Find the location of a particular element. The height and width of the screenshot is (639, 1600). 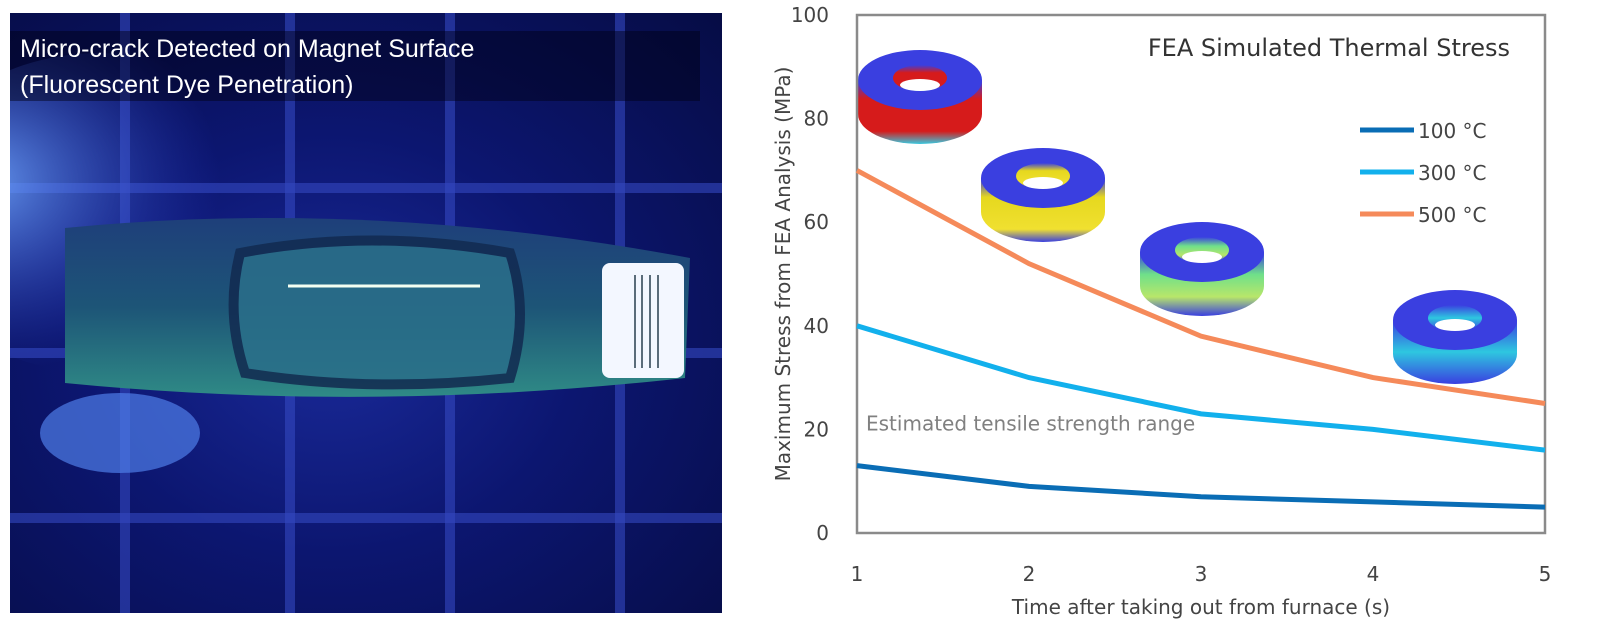

finger is located at coordinates (120, 433).